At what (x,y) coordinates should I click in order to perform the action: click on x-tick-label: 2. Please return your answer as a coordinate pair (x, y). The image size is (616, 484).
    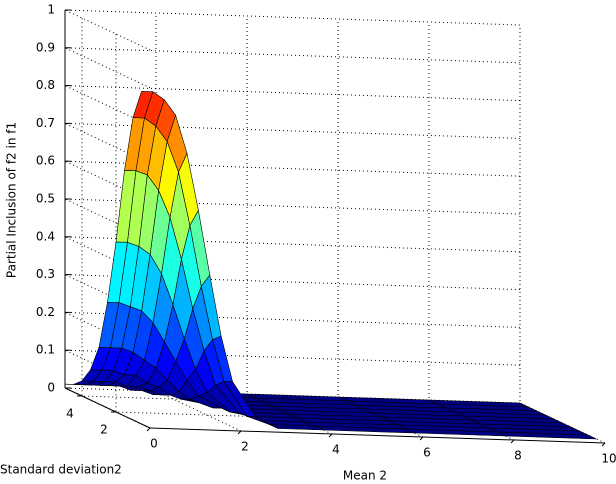
    Looking at the image, I should click on (245, 447).